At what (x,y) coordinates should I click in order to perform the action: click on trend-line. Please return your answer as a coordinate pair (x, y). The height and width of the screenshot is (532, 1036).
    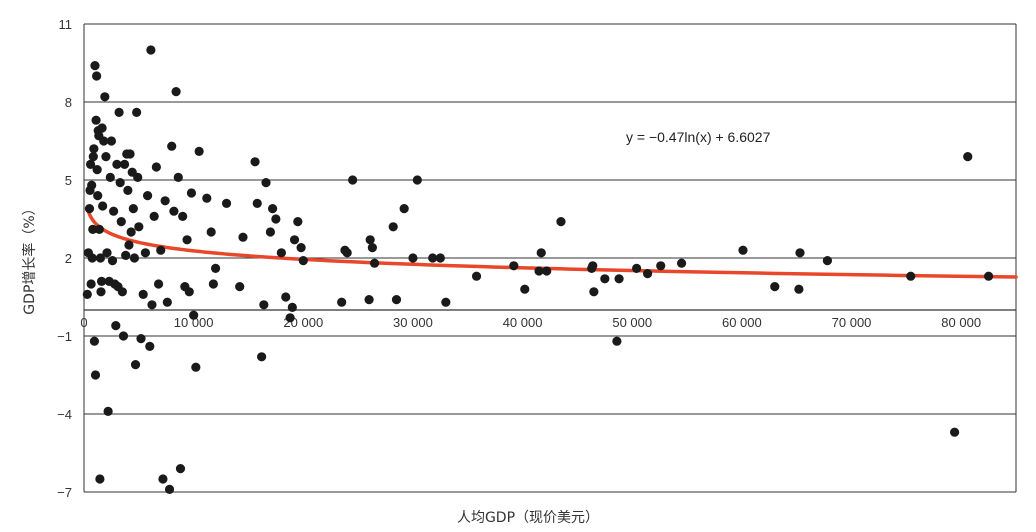
    Looking at the image, I should click on (551, 242).